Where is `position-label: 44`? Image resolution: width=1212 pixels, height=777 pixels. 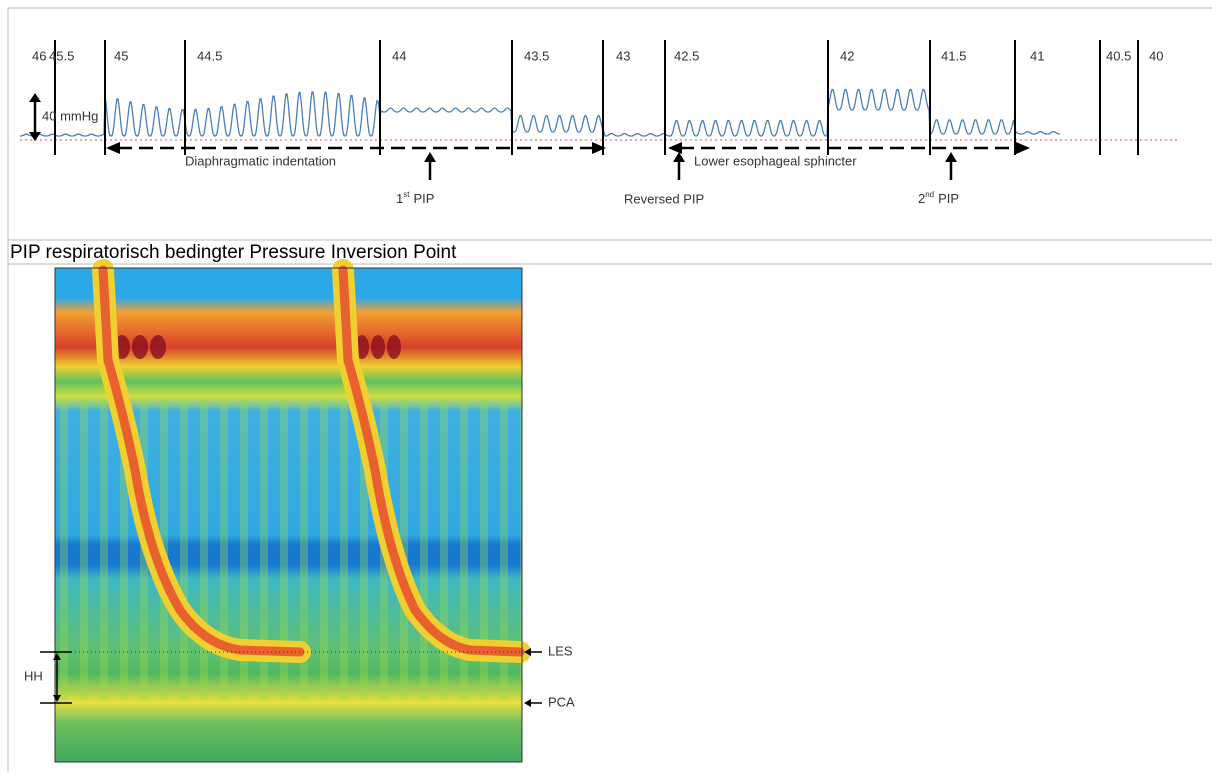
position-label: 44 is located at coordinates (399, 55).